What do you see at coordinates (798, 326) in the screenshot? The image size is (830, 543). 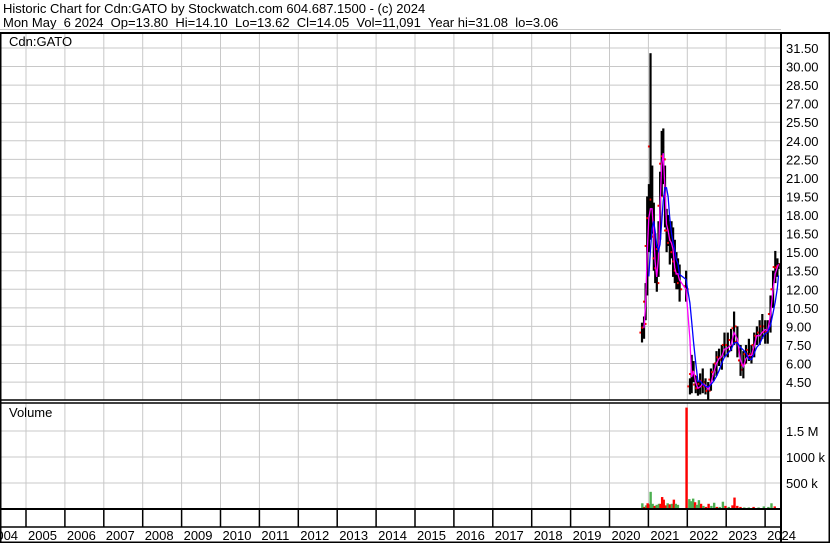 I see `price-tick-label: 9.00` at bounding box center [798, 326].